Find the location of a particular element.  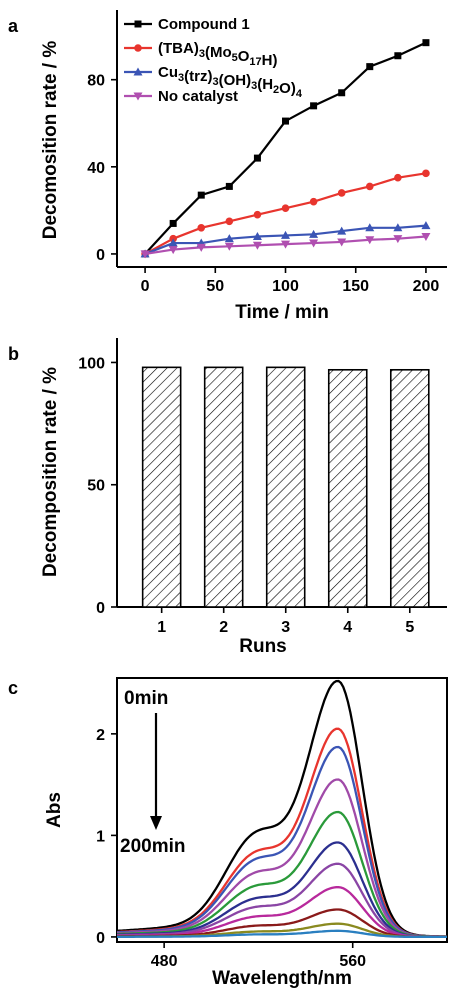

annotation-start: 0min is located at coordinates (146, 698).